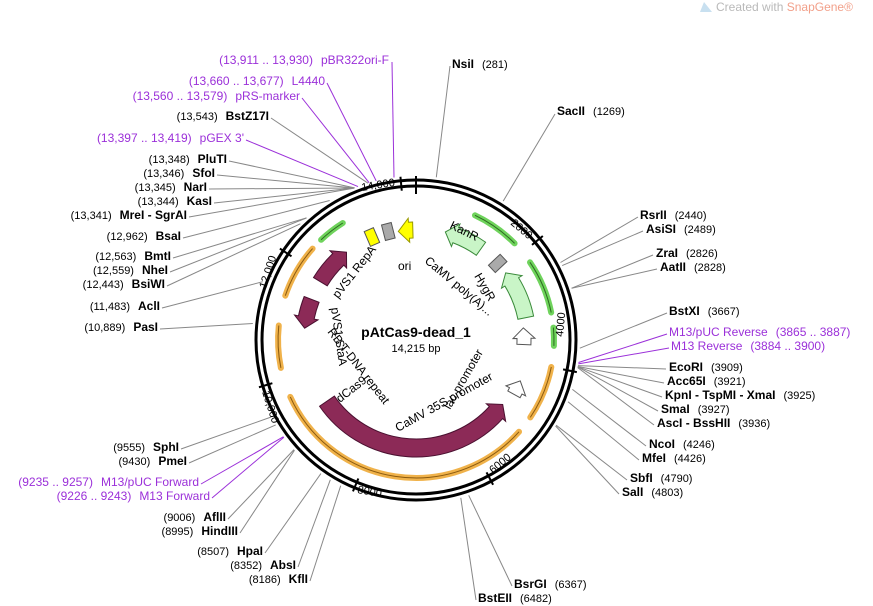 This screenshot has width=873, height=606. Describe the element at coordinates (263, 565) in the screenshot. I see `enzyme-absi: (8352) AbsI` at that location.